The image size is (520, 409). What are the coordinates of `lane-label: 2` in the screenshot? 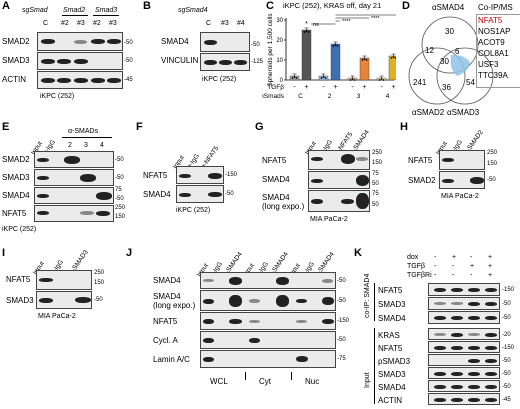 It's located at (70, 145).